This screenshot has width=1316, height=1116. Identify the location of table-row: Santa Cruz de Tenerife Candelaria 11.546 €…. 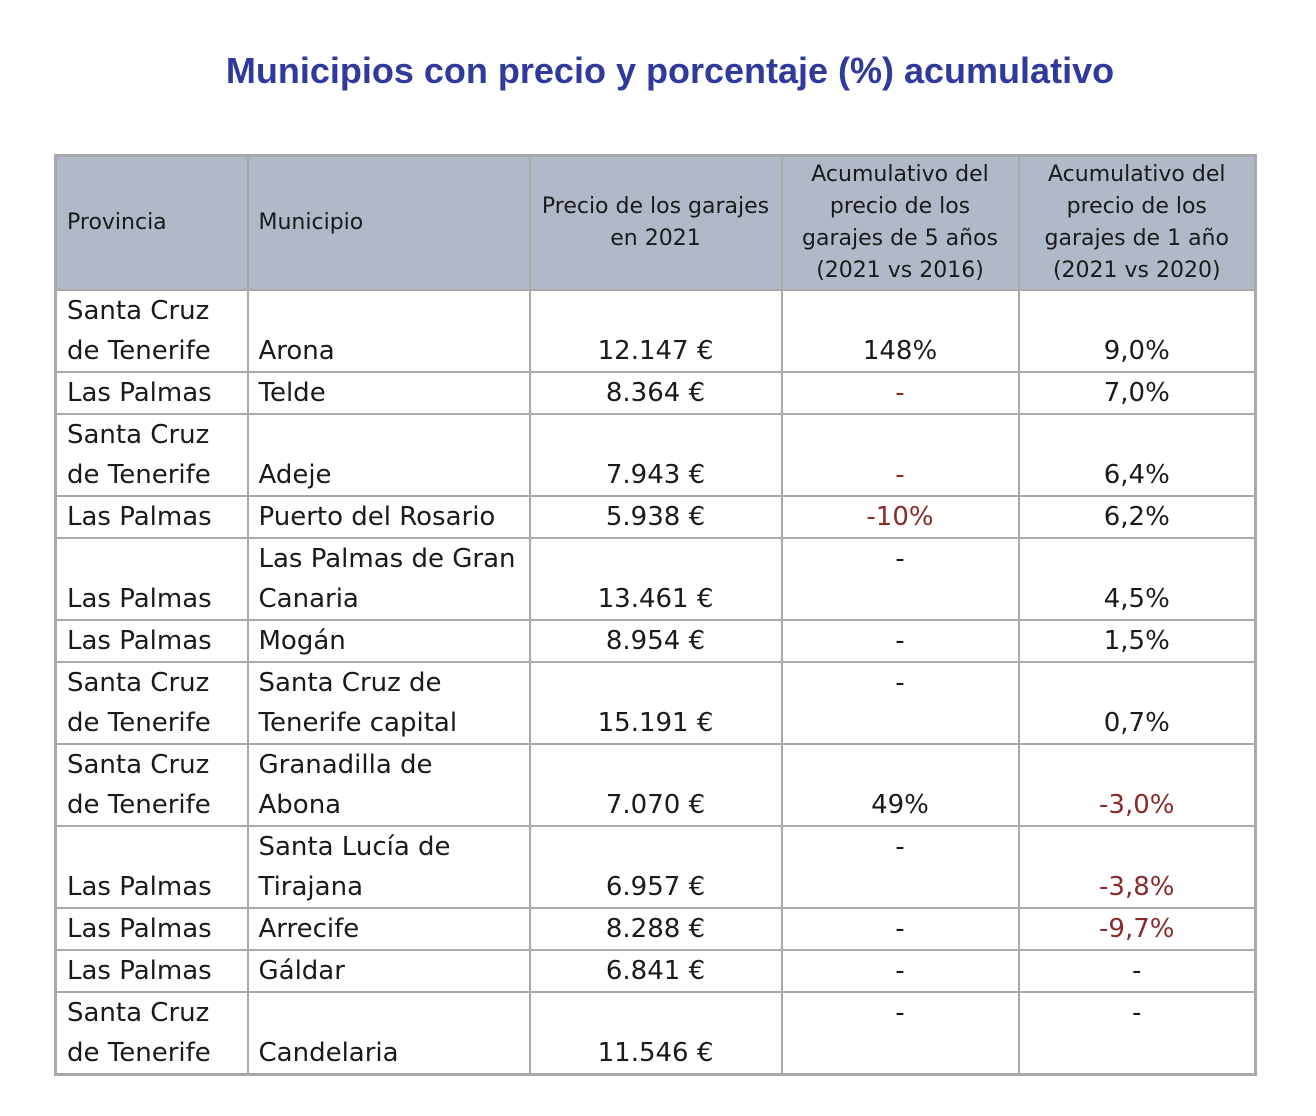
(655, 1033).